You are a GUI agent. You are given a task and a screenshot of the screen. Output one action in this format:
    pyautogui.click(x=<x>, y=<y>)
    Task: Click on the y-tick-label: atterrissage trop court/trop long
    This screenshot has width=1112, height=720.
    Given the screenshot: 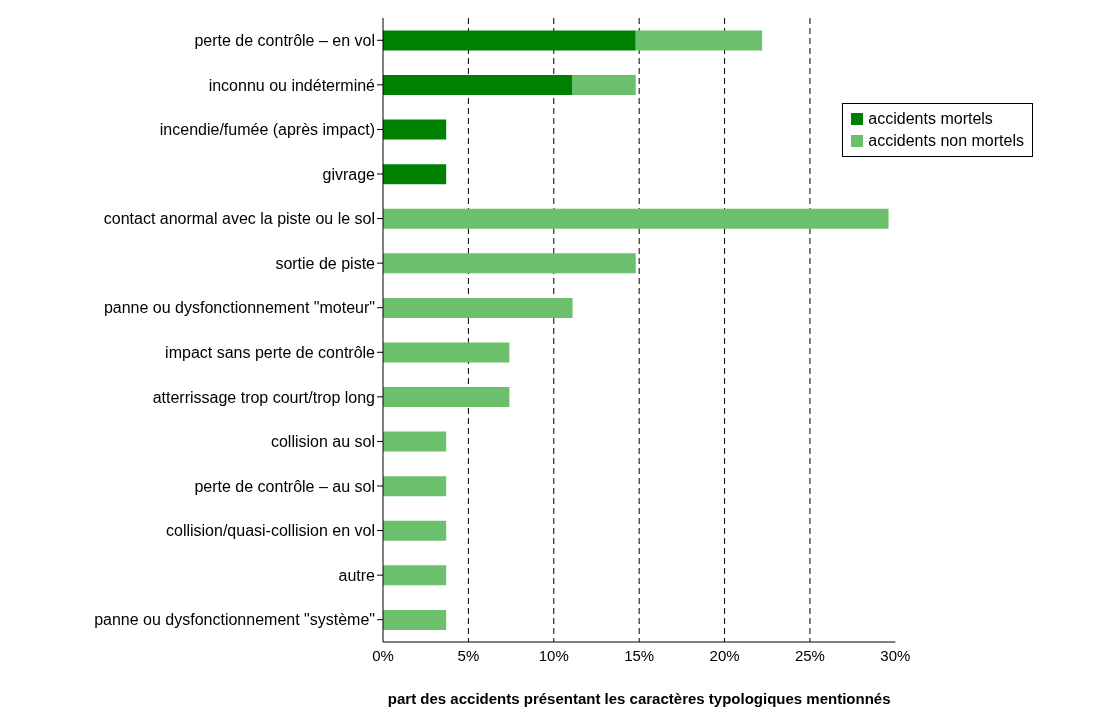 What is the action you would take?
    pyautogui.click(x=263, y=397)
    